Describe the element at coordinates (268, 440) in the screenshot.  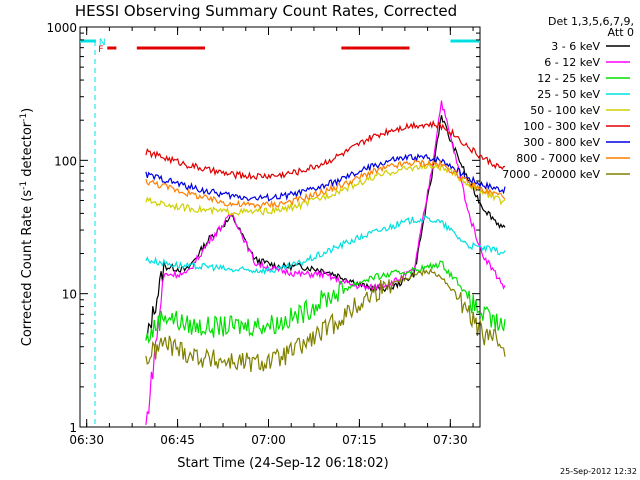
I see `x-tick-label: 07:00` at that location.